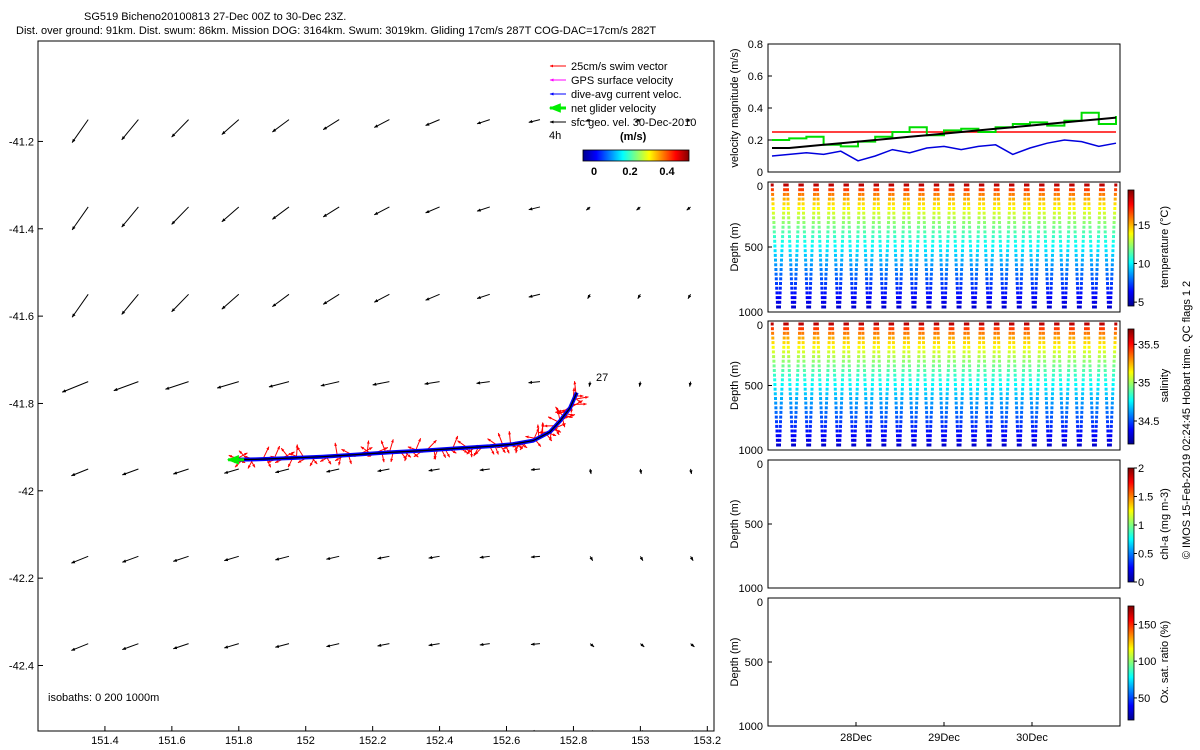 The image size is (1200, 750). What do you see at coordinates (105, 741) in the screenshot?
I see `map-x-tick-label: 151.4` at bounding box center [105, 741].